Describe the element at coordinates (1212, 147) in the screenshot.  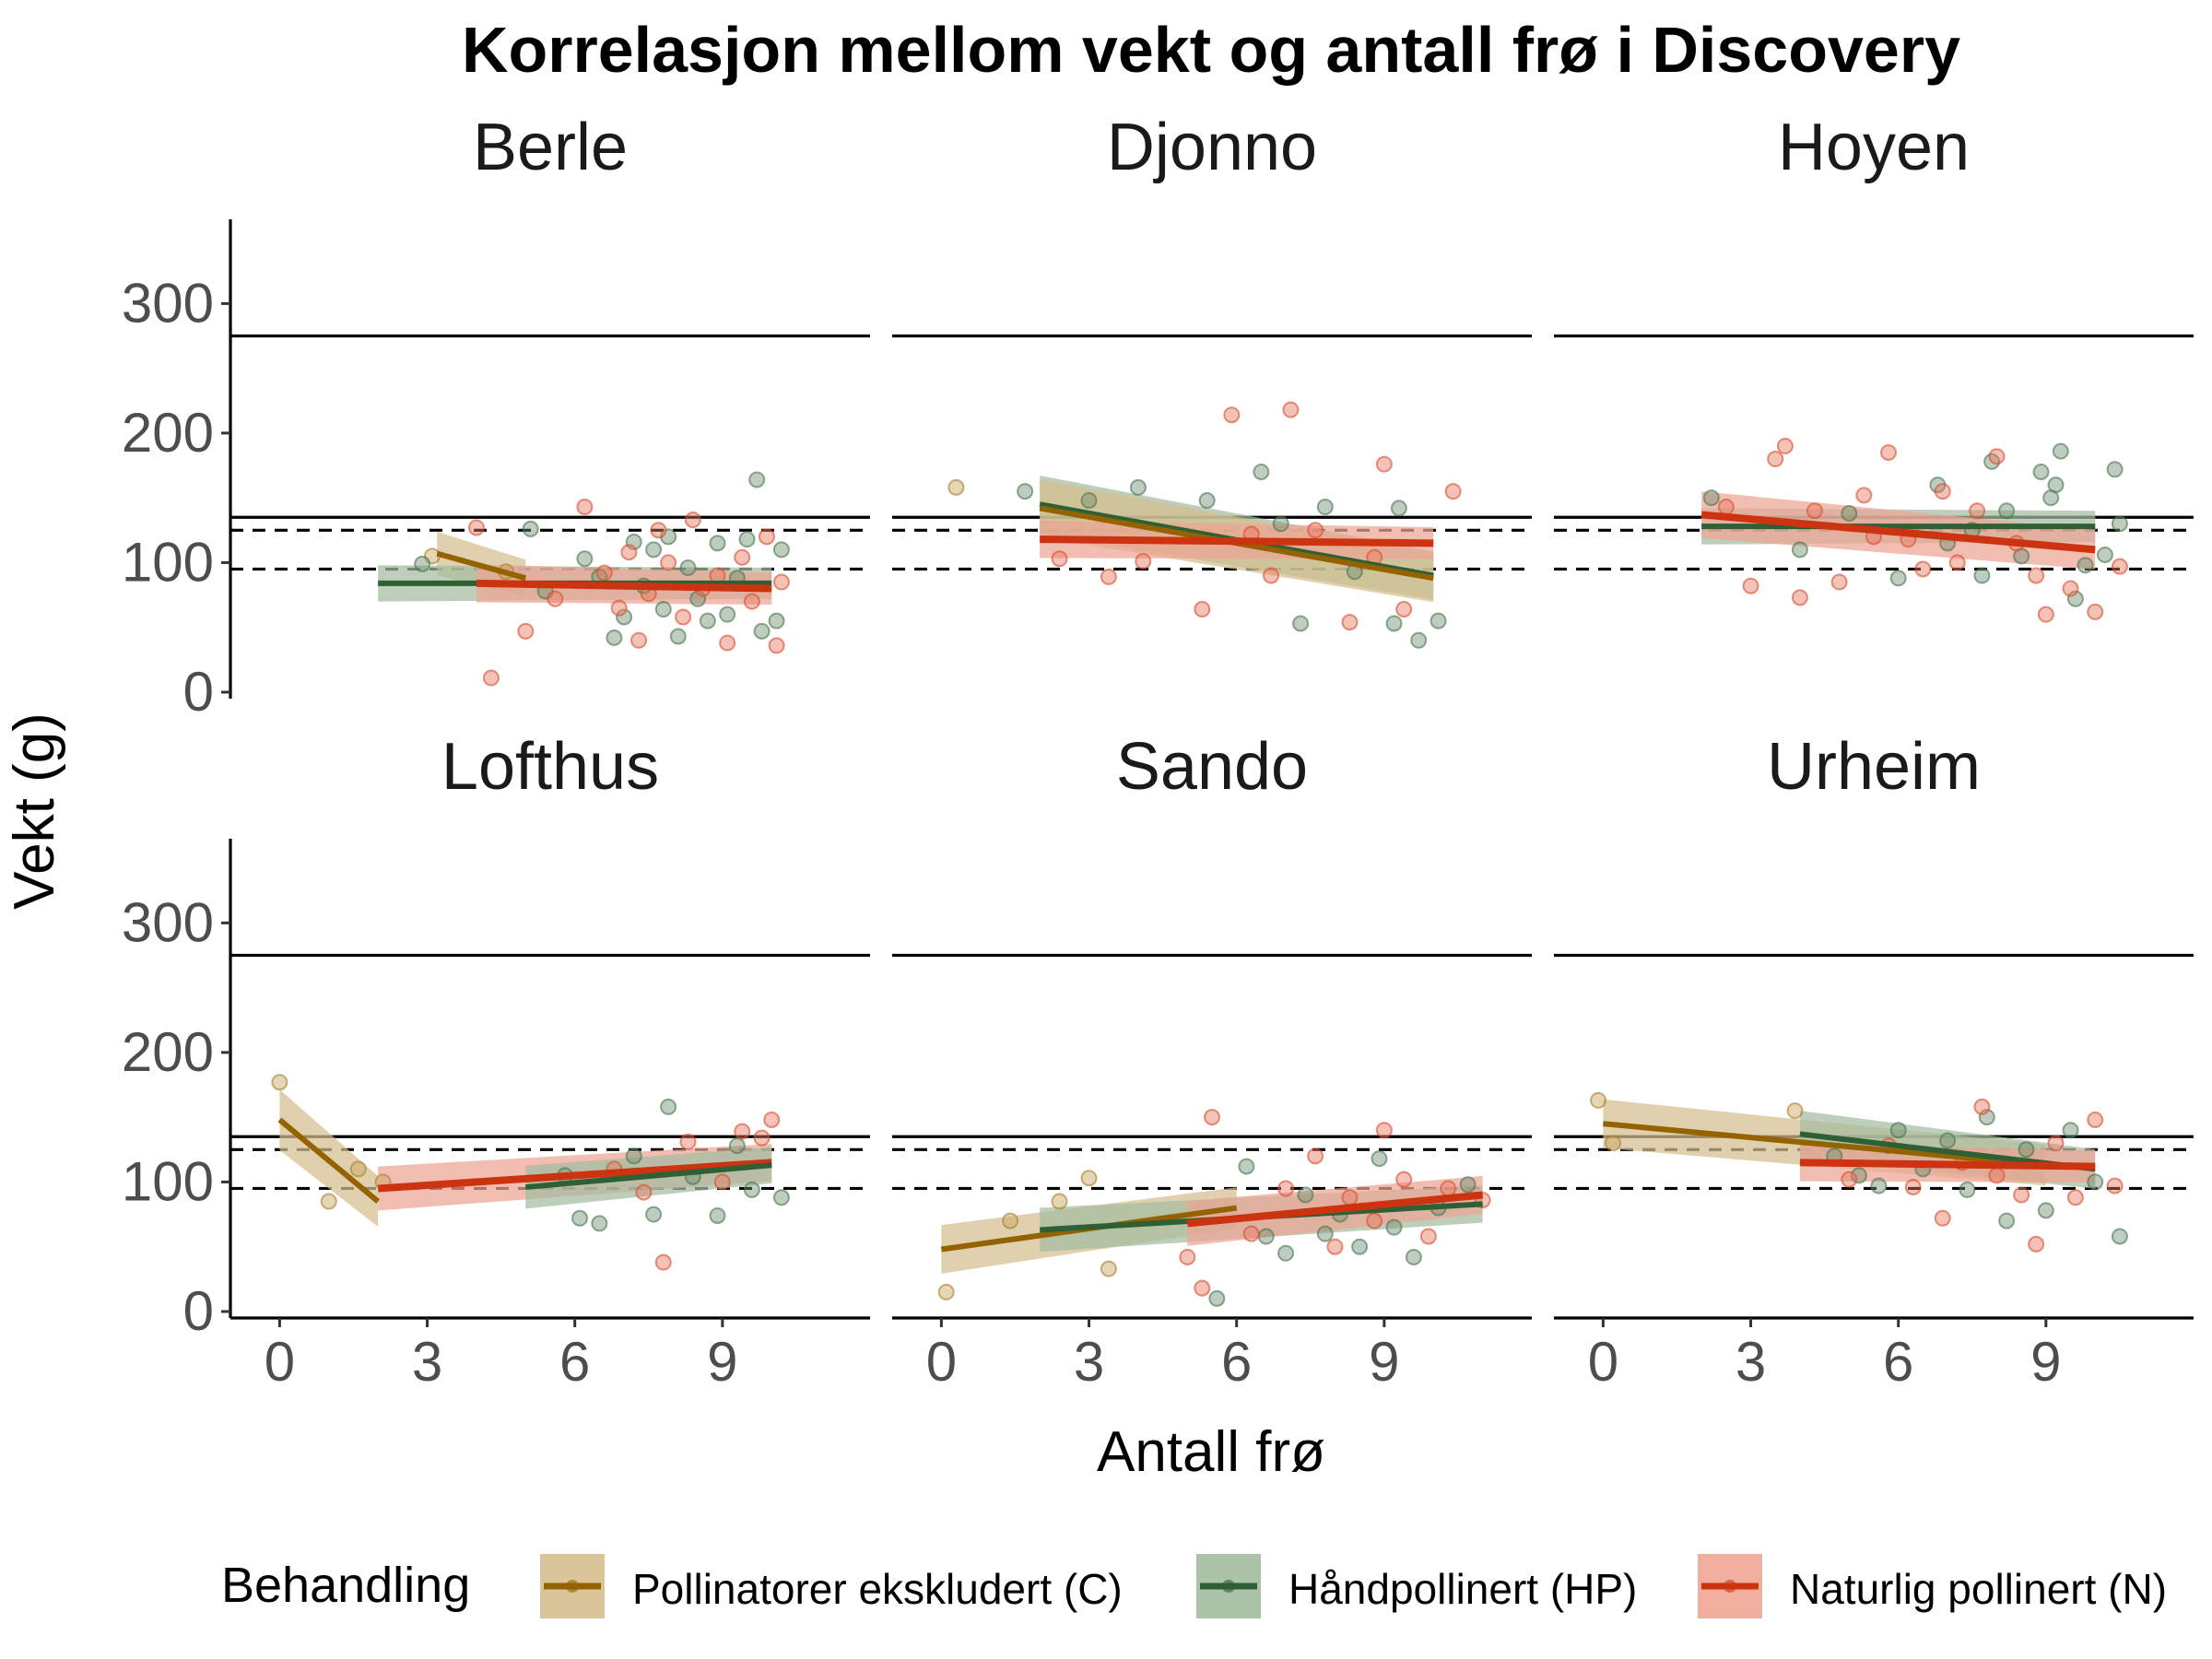
I see `facet-strip-label: Djonno` at that location.